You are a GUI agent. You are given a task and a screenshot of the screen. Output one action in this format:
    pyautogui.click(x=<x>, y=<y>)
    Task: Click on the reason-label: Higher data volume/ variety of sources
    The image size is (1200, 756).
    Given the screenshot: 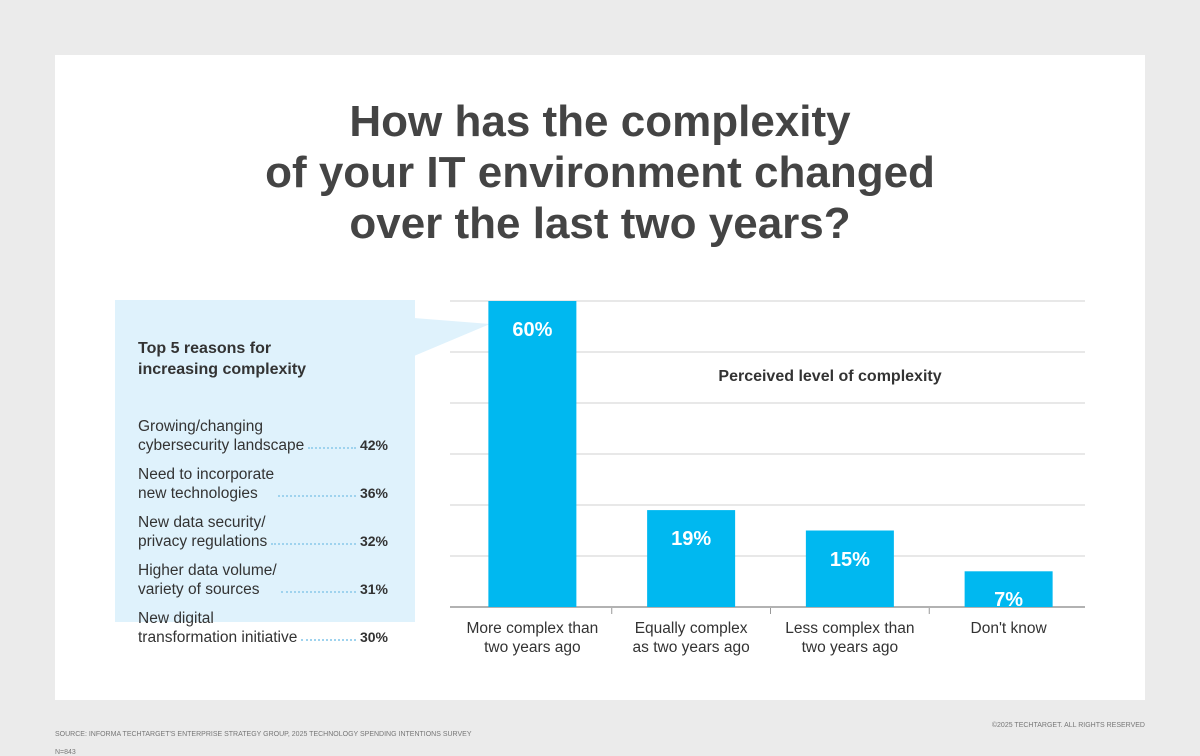 What is the action you would take?
    pyautogui.click(x=207, y=580)
    